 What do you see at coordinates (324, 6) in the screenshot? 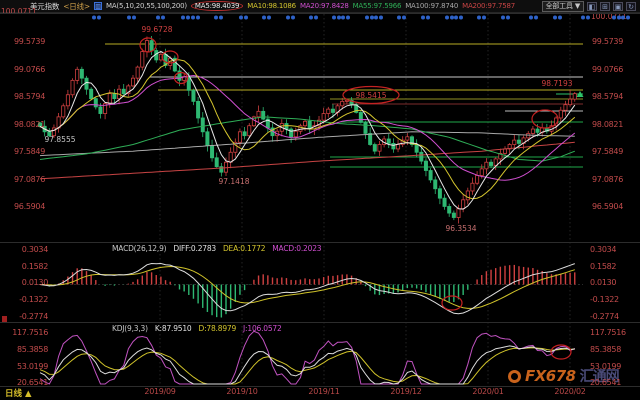
I see `ma20-value: MA20:97.8428` at bounding box center [324, 6].